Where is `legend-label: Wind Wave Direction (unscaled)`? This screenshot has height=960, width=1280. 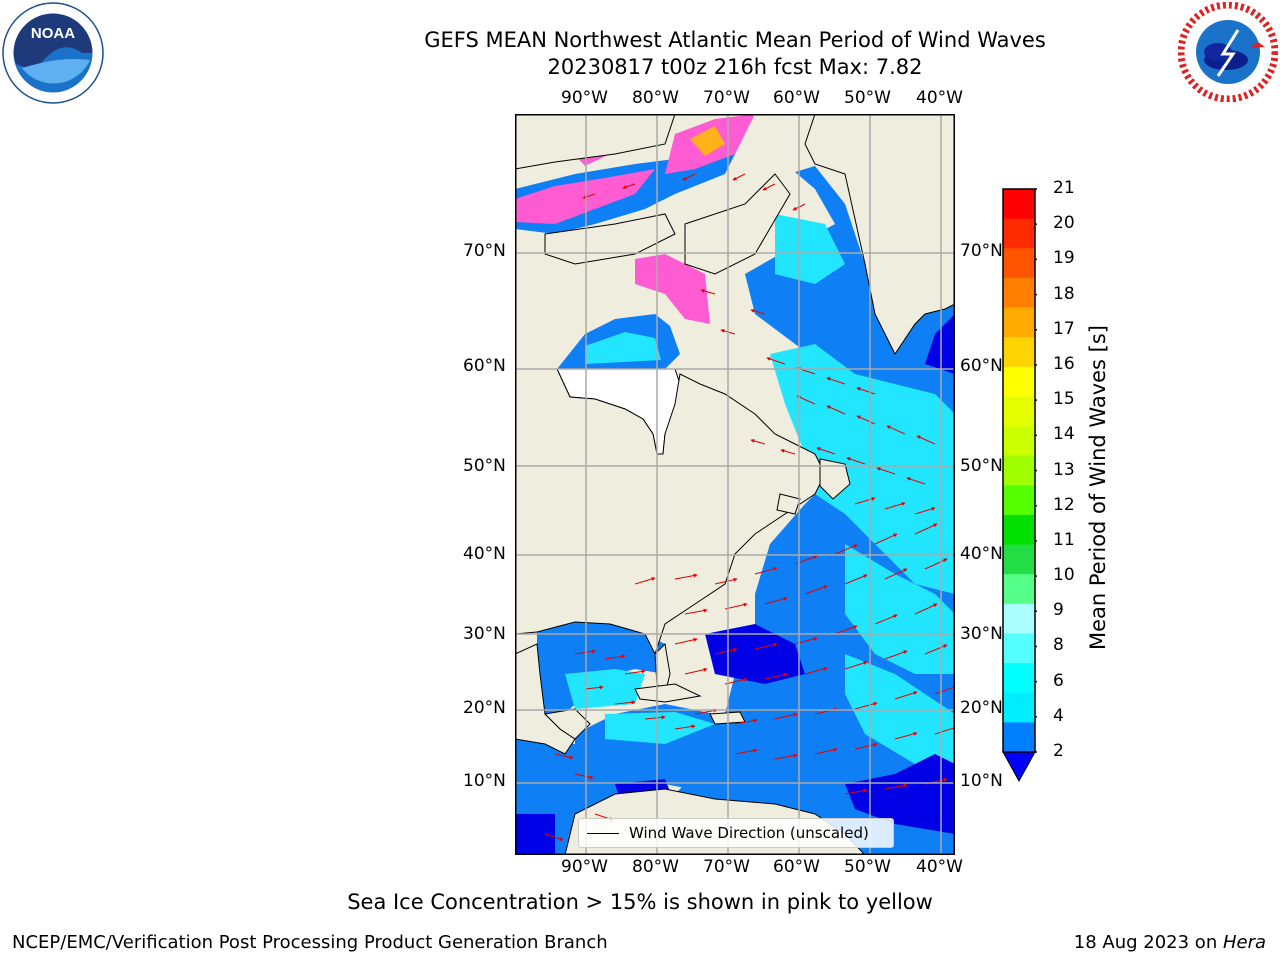
legend-label: Wind Wave Direction (unscaled) is located at coordinates (749, 833).